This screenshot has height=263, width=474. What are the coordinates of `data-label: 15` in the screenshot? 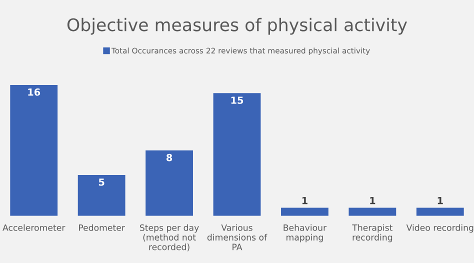 It's located at (237, 100).